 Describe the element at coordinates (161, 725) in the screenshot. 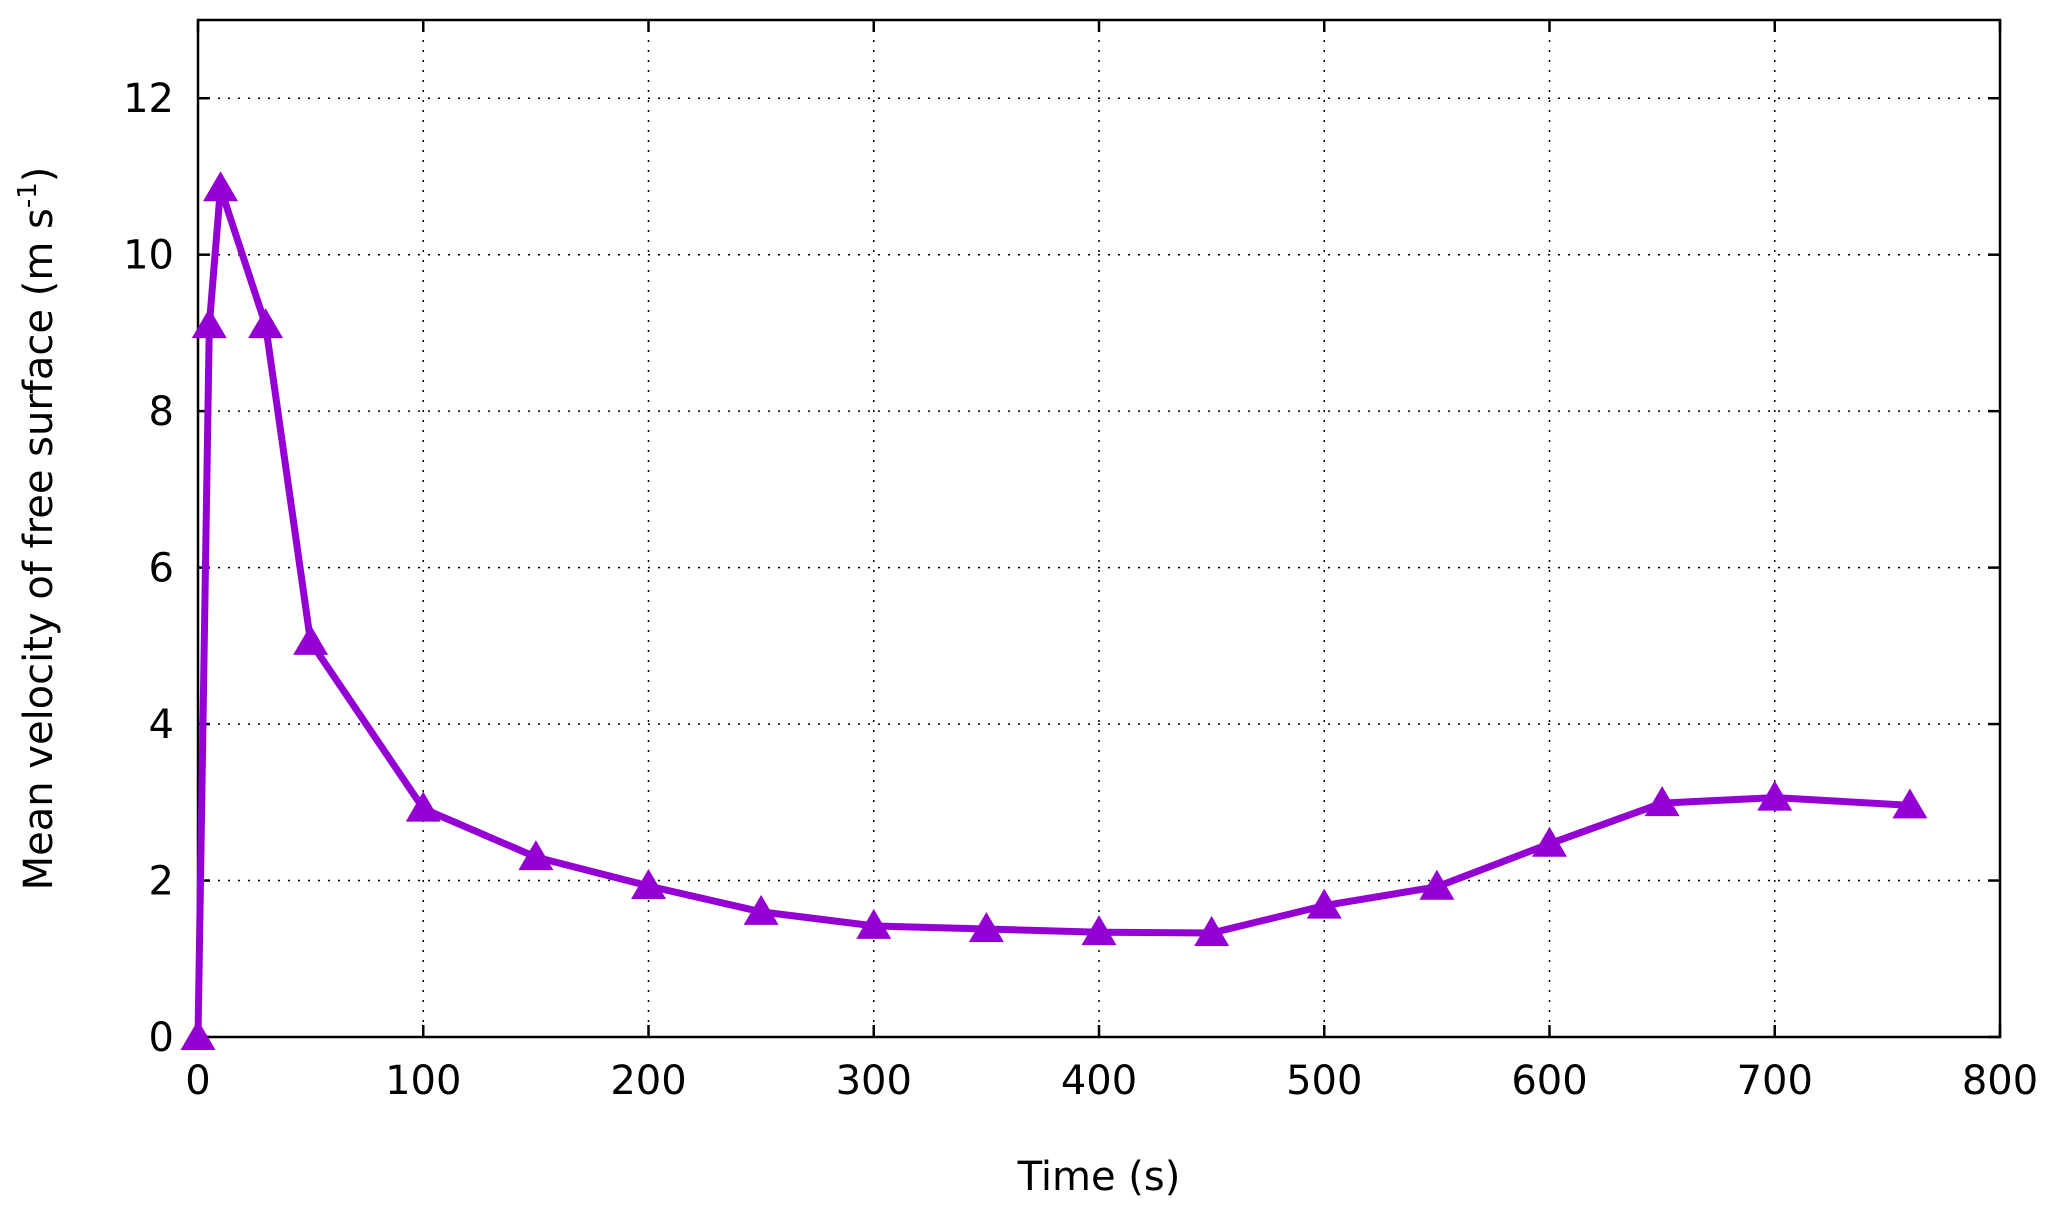

I see `y-tick-label: 4` at that location.